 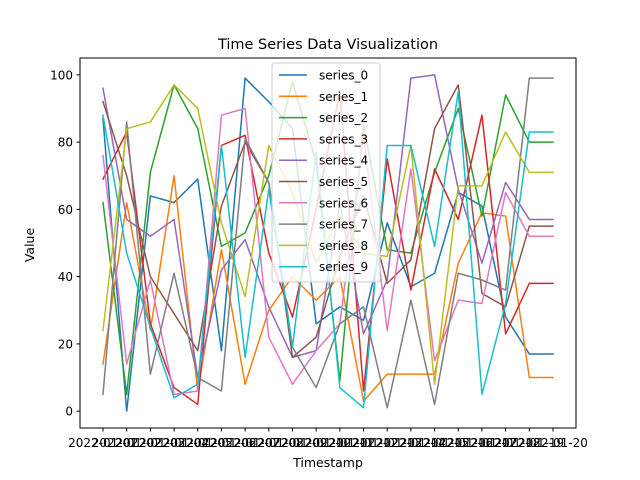 I want to click on x-tick-label-0: 2022-01-01, so click(x=103, y=443).